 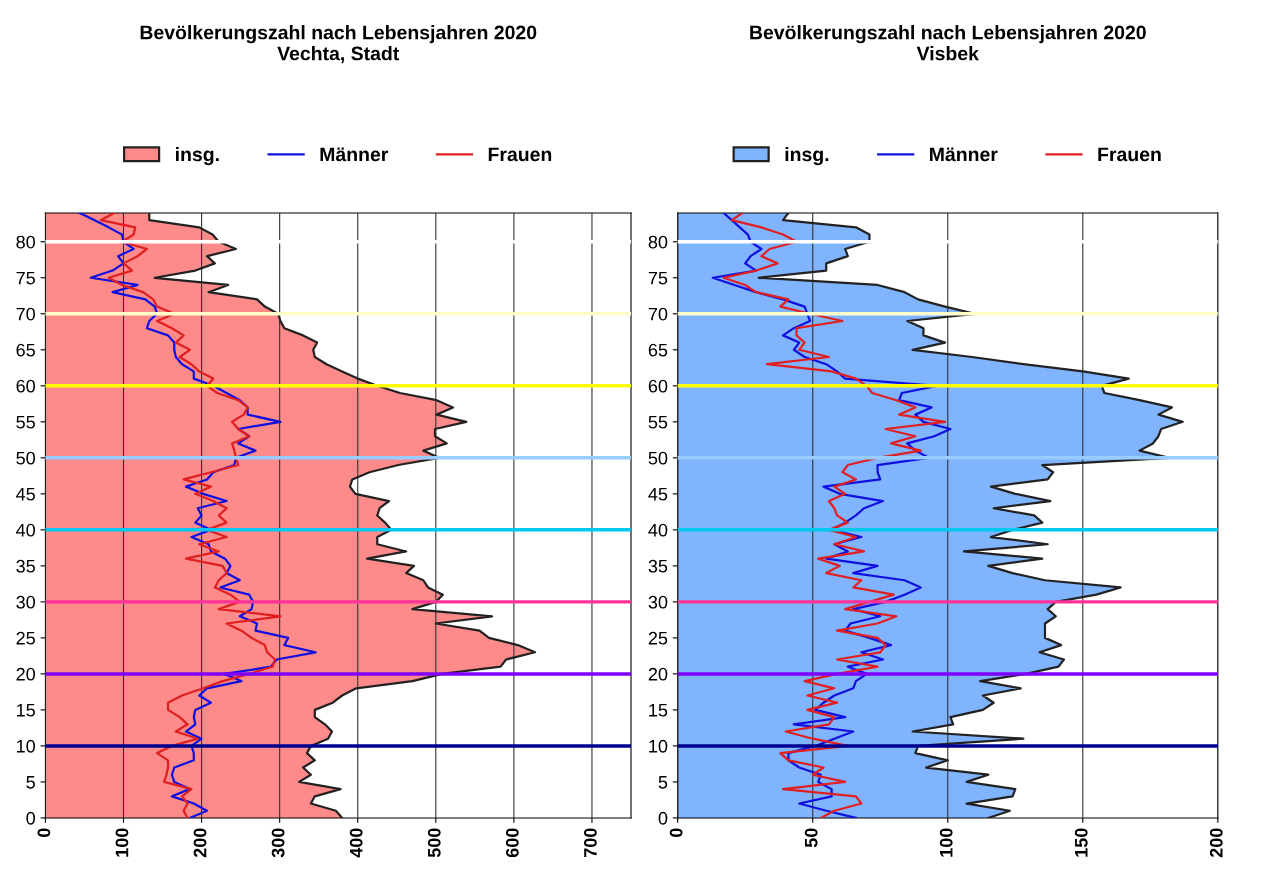 What do you see at coordinates (434, 843) in the screenshot?
I see `x-tick-label: 500` at bounding box center [434, 843].